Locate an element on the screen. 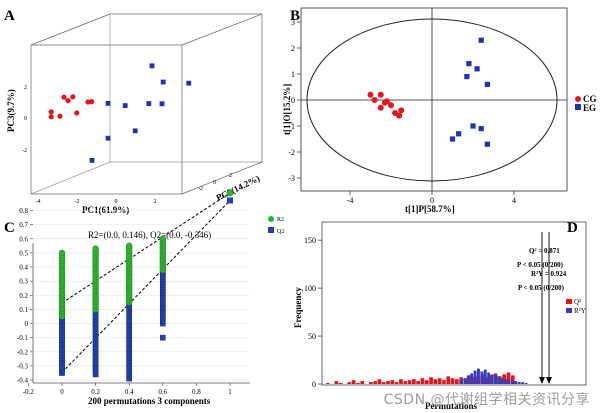  panel-b-ylabel: t[1]O[15.2%] is located at coordinates (287, 109).